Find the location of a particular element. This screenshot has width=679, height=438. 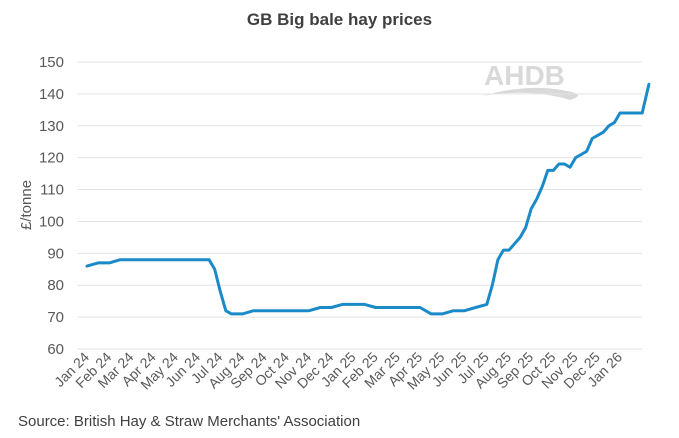

y-tick-label: 70 is located at coordinates (55, 317).